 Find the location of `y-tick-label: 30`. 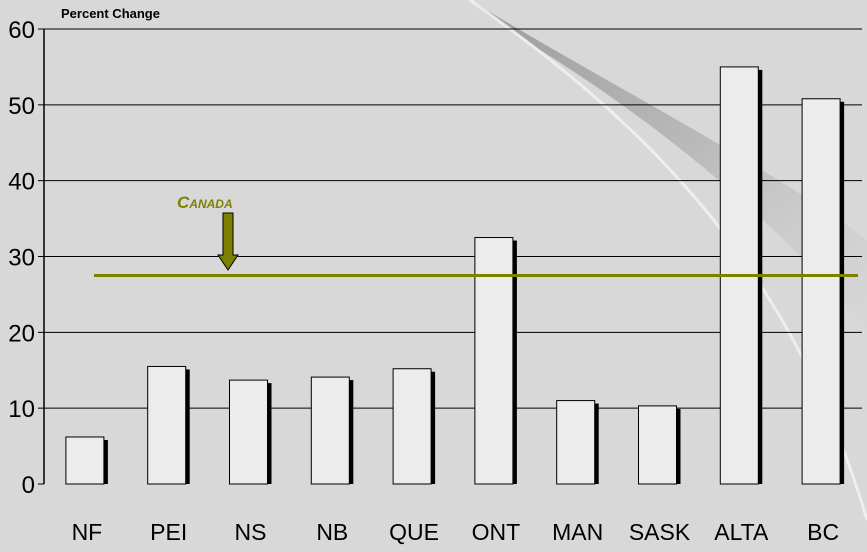

y-tick-label: 30 is located at coordinates (21, 258).